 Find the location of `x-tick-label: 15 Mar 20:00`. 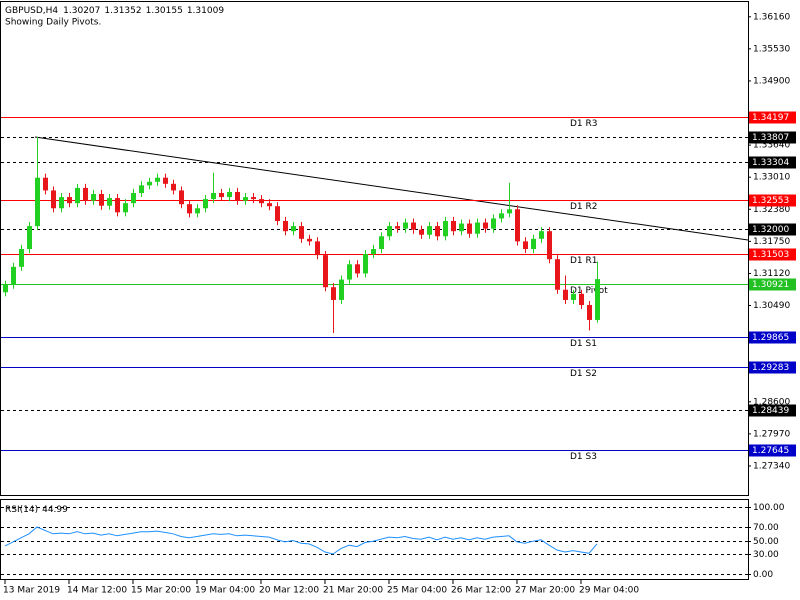

x-tick-label: 15 Mar 20:00 is located at coordinates (161, 591).